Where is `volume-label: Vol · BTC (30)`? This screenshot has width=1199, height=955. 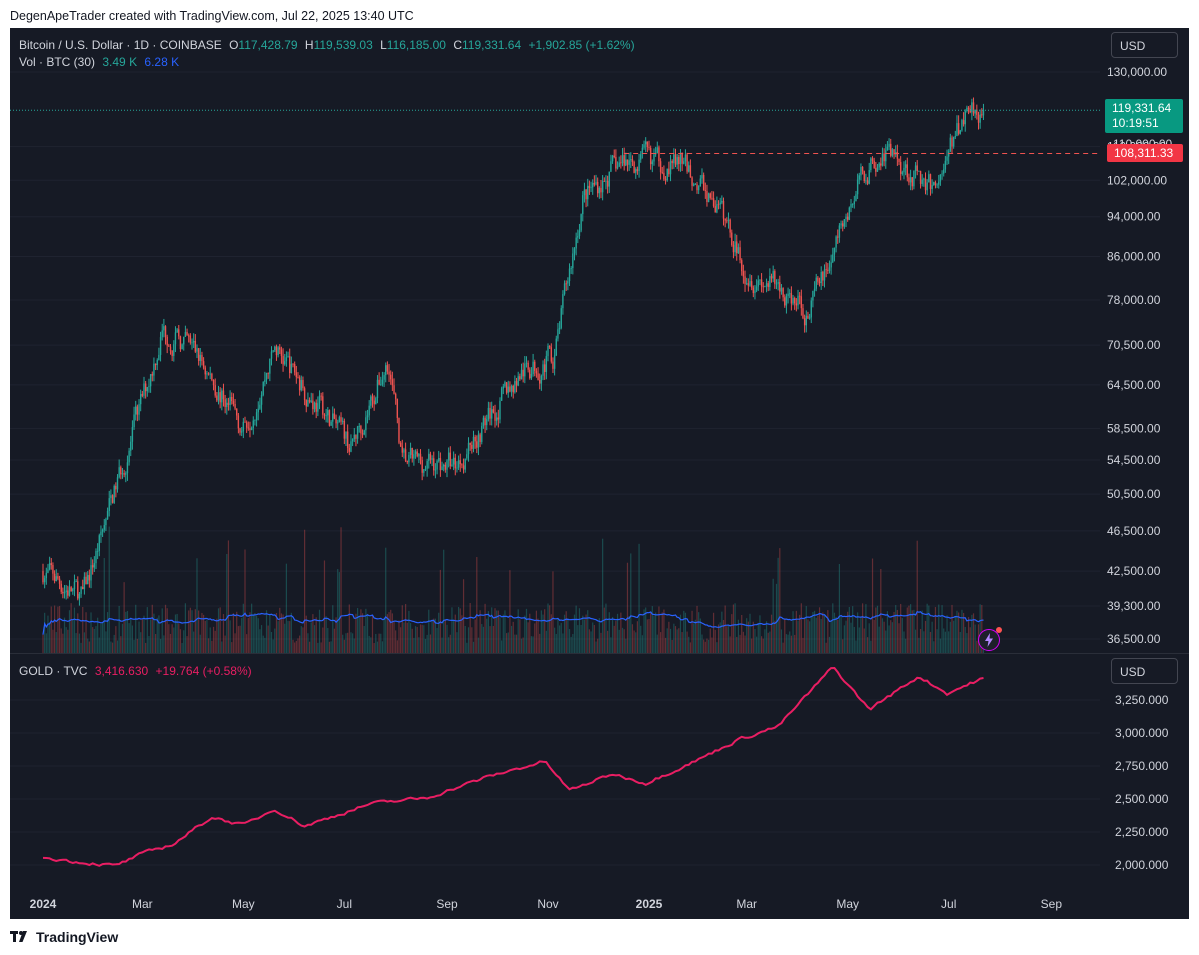
volume-label: Vol · BTC (30) is located at coordinates (57, 62).